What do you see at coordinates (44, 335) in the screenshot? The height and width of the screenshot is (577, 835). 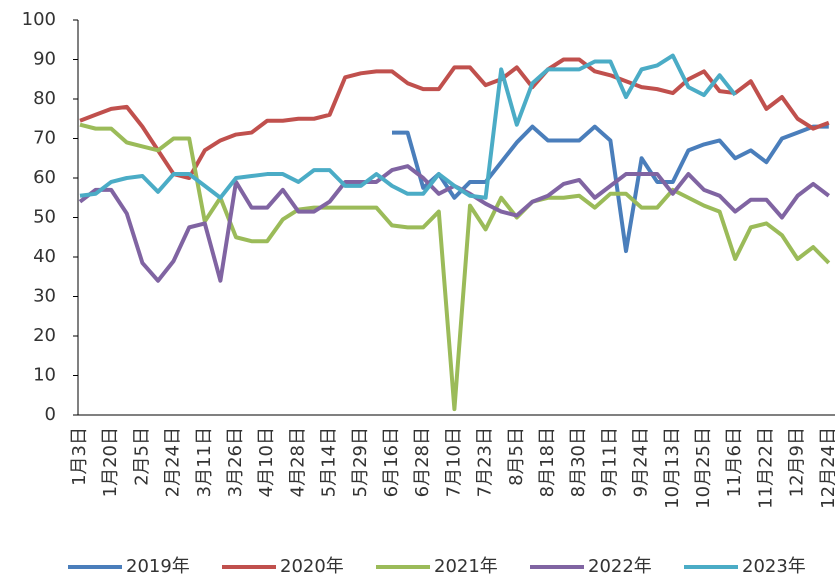 I see `y-tick-label: 20` at bounding box center [44, 335].